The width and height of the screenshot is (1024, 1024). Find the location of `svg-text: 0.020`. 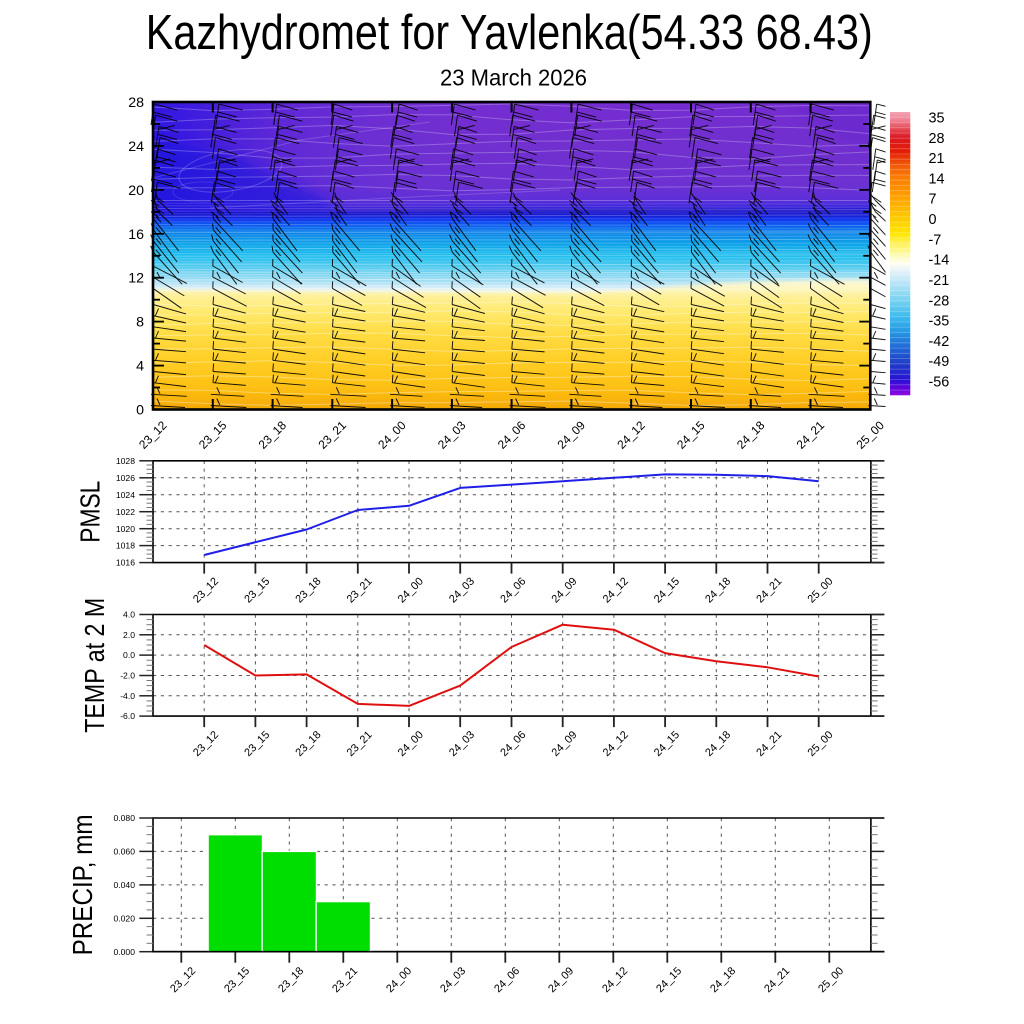

svg-text: 0.020 is located at coordinates (124, 918).